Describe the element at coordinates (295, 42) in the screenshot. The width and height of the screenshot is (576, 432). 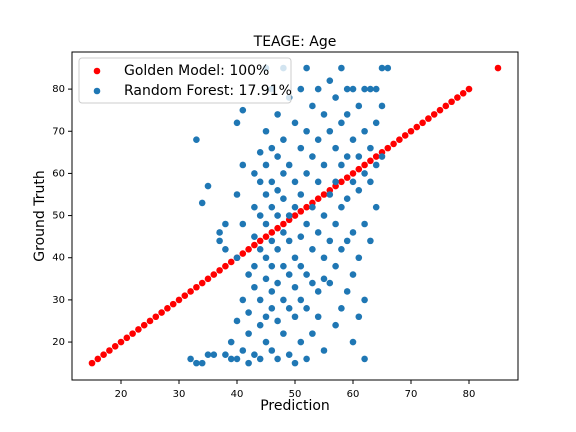
I see `chart-title: TEAGE: Age` at that location.